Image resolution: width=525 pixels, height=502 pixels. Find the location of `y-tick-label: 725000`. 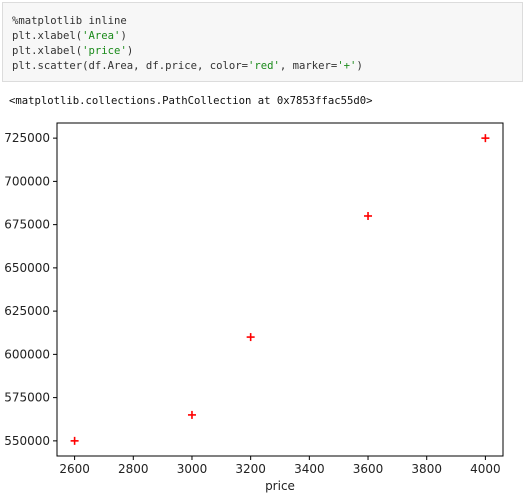

y-tick-label: 725000 is located at coordinates (27, 138).